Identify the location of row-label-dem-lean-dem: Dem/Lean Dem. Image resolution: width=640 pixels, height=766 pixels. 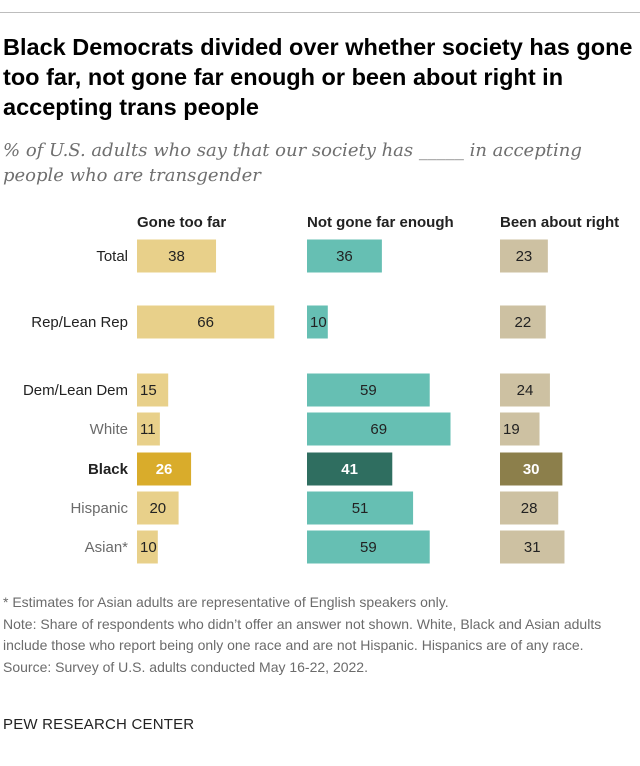
(75, 390).